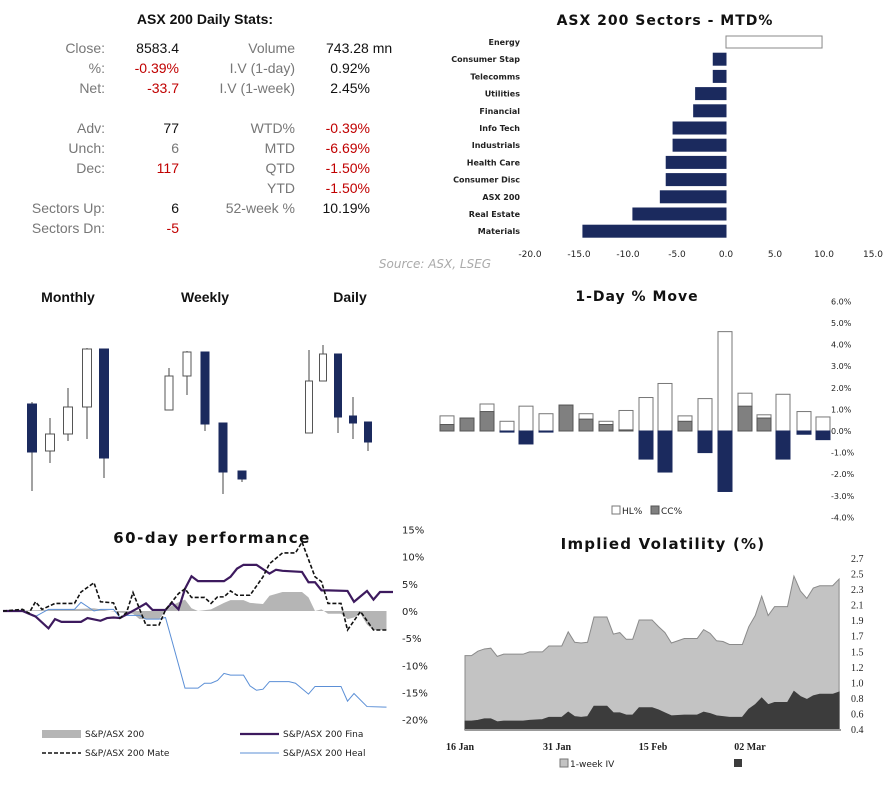 This screenshot has height=786, width=896. Describe the element at coordinates (157, 48) in the screenshot. I see `stat-value: 8583.4` at that location.